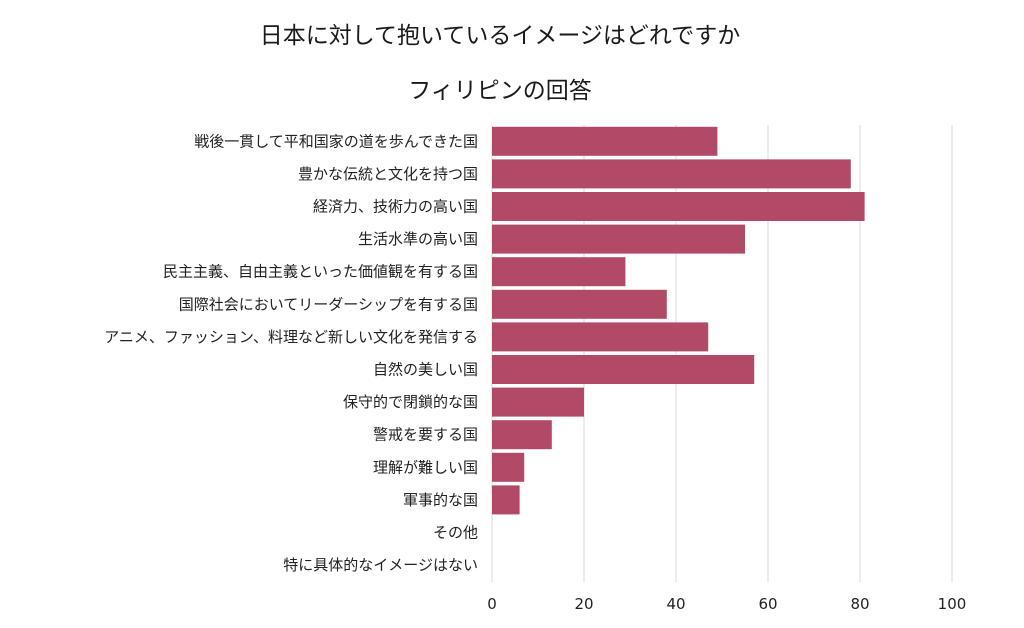  Describe the element at coordinates (328, 304) in the screenshot. I see `category-label: 国際社会においてリーダーシップを有する国` at that location.